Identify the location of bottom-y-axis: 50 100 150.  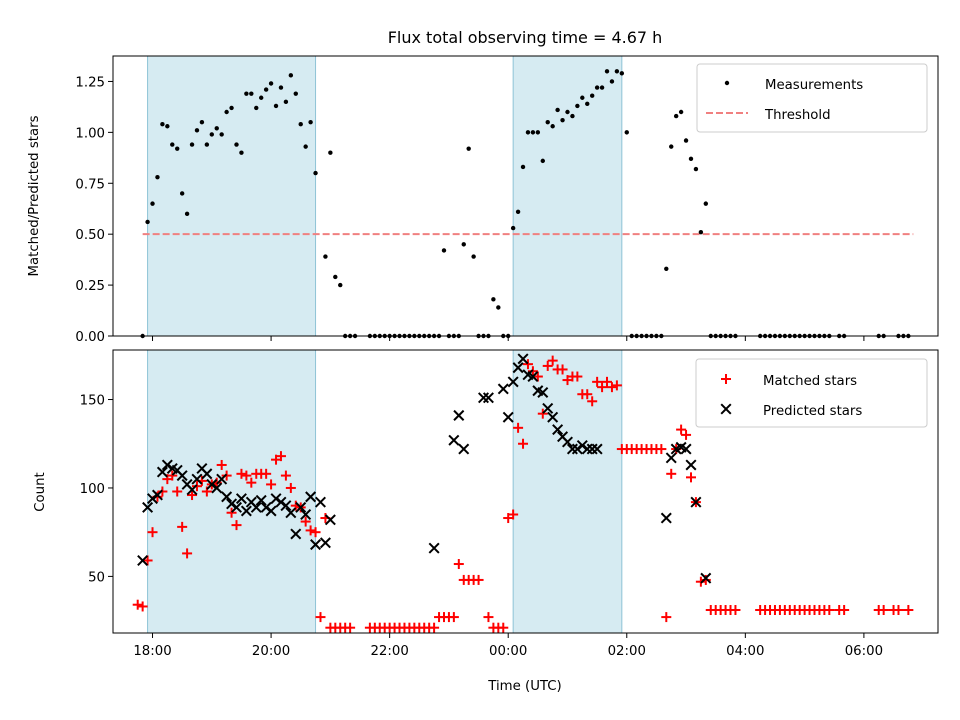
(96, 489).